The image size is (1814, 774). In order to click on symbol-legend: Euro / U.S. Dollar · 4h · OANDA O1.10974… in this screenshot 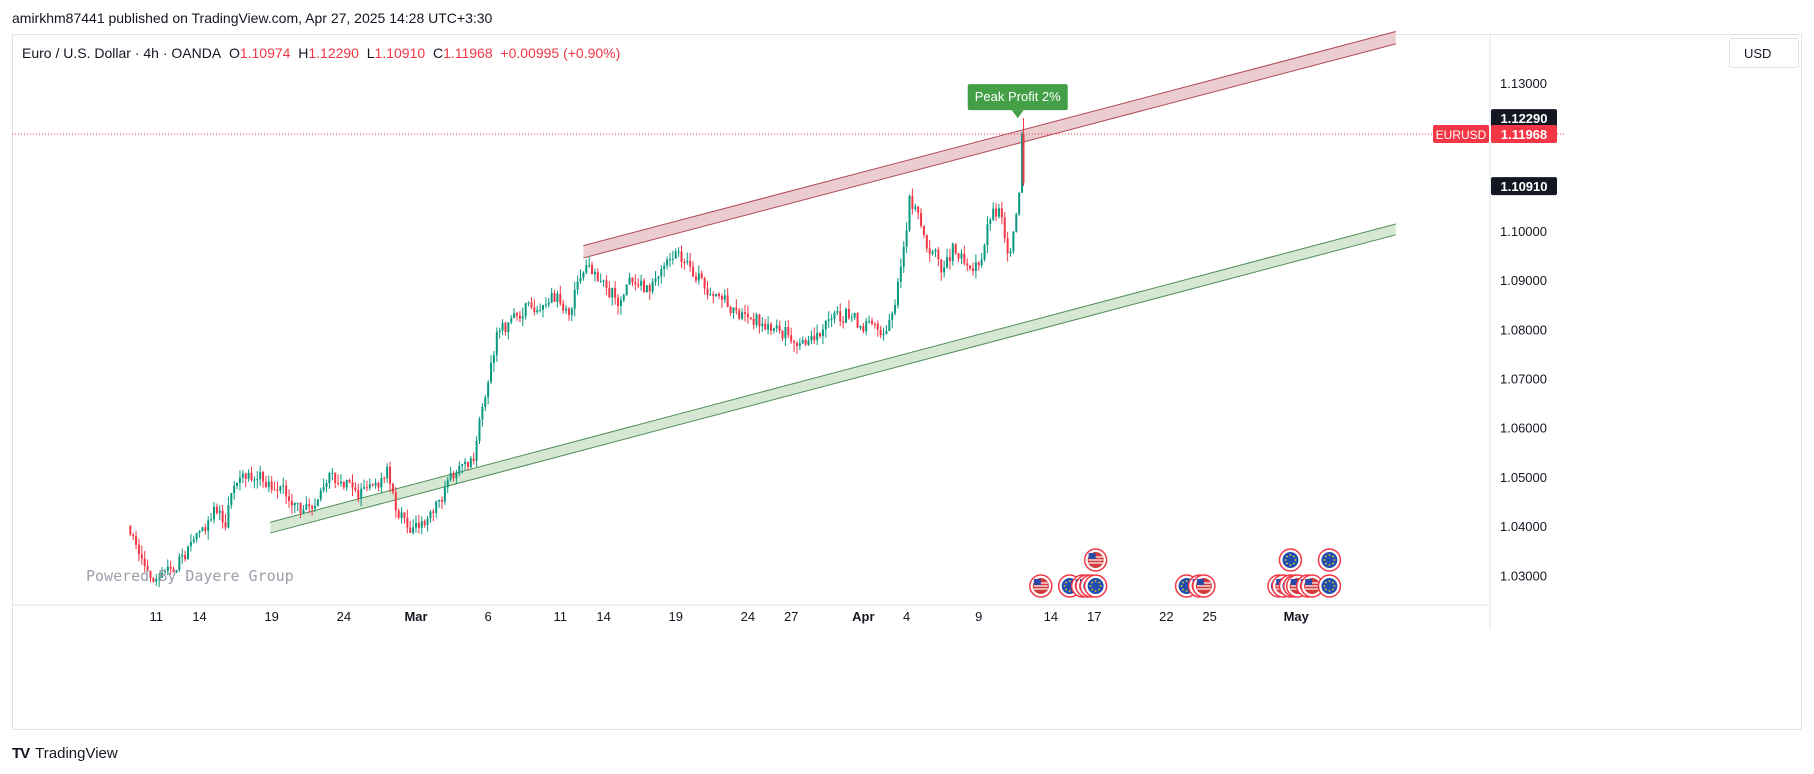, I will do `click(321, 53)`.